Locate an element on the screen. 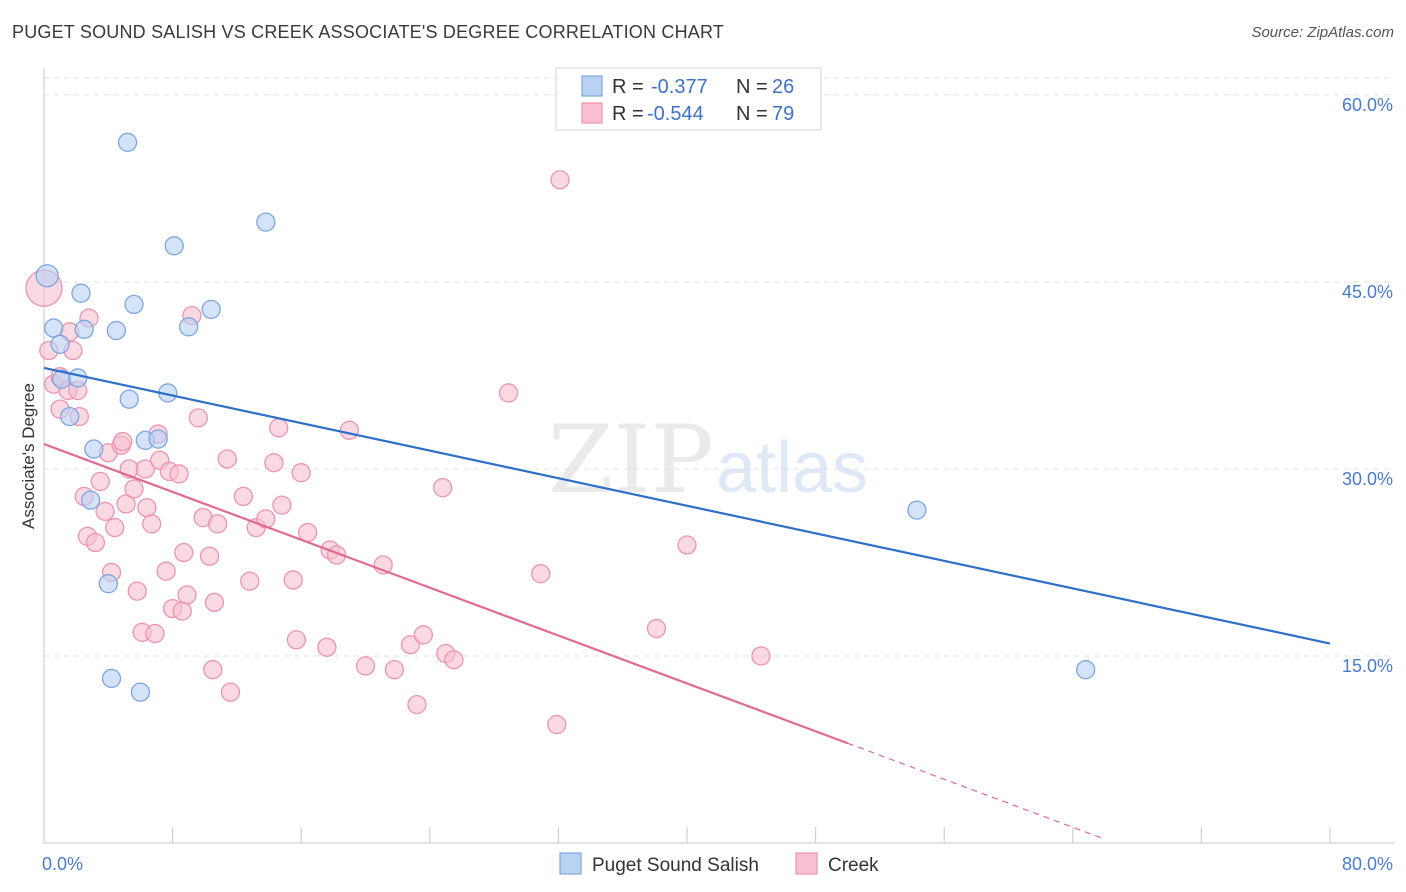 The height and width of the screenshot is (892, 1406). y-axis-label: Associate's Degree is located at coordinates (28, 456).